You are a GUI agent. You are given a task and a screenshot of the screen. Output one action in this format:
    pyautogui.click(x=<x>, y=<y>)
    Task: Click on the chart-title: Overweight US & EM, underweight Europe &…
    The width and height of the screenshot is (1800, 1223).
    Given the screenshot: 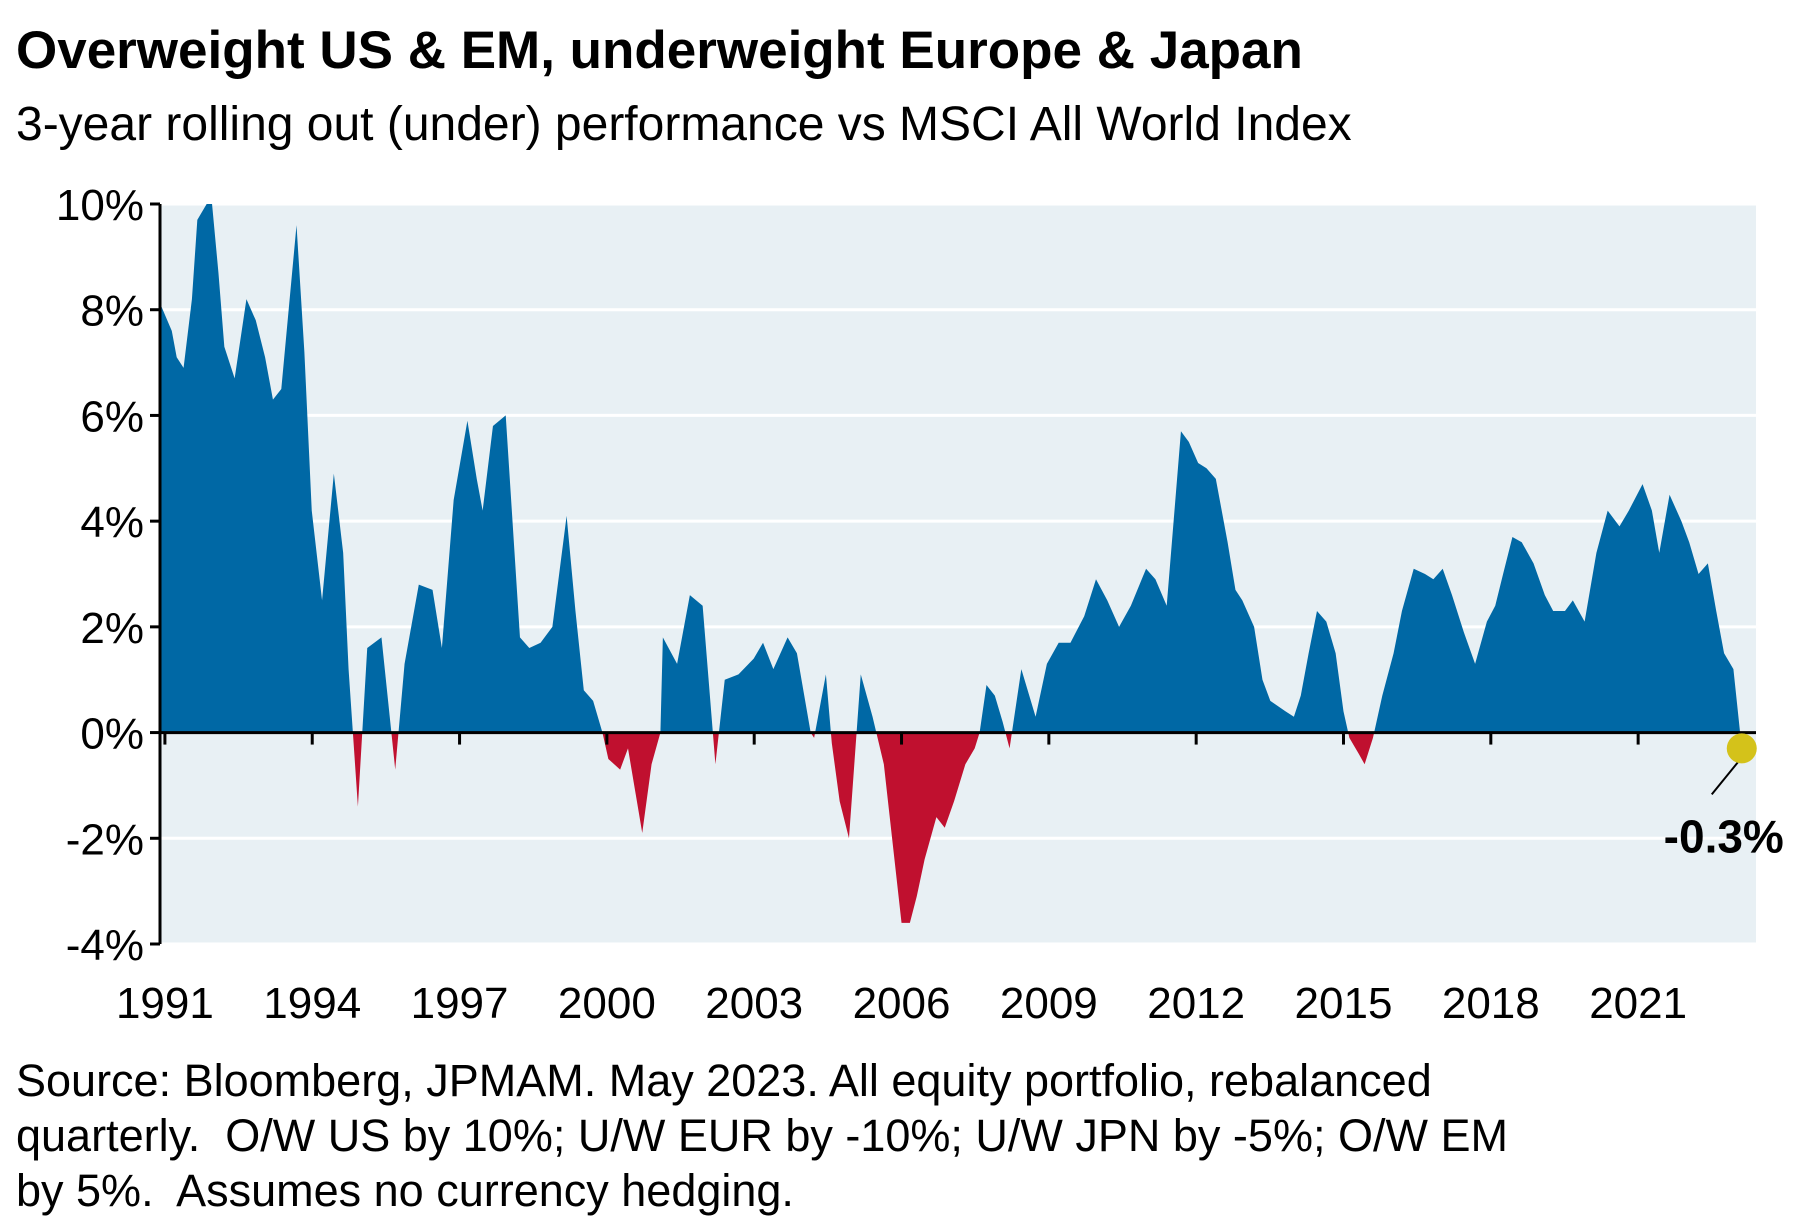 What is the action you would take?
    pyautogui.click(x=659, y=50)
    